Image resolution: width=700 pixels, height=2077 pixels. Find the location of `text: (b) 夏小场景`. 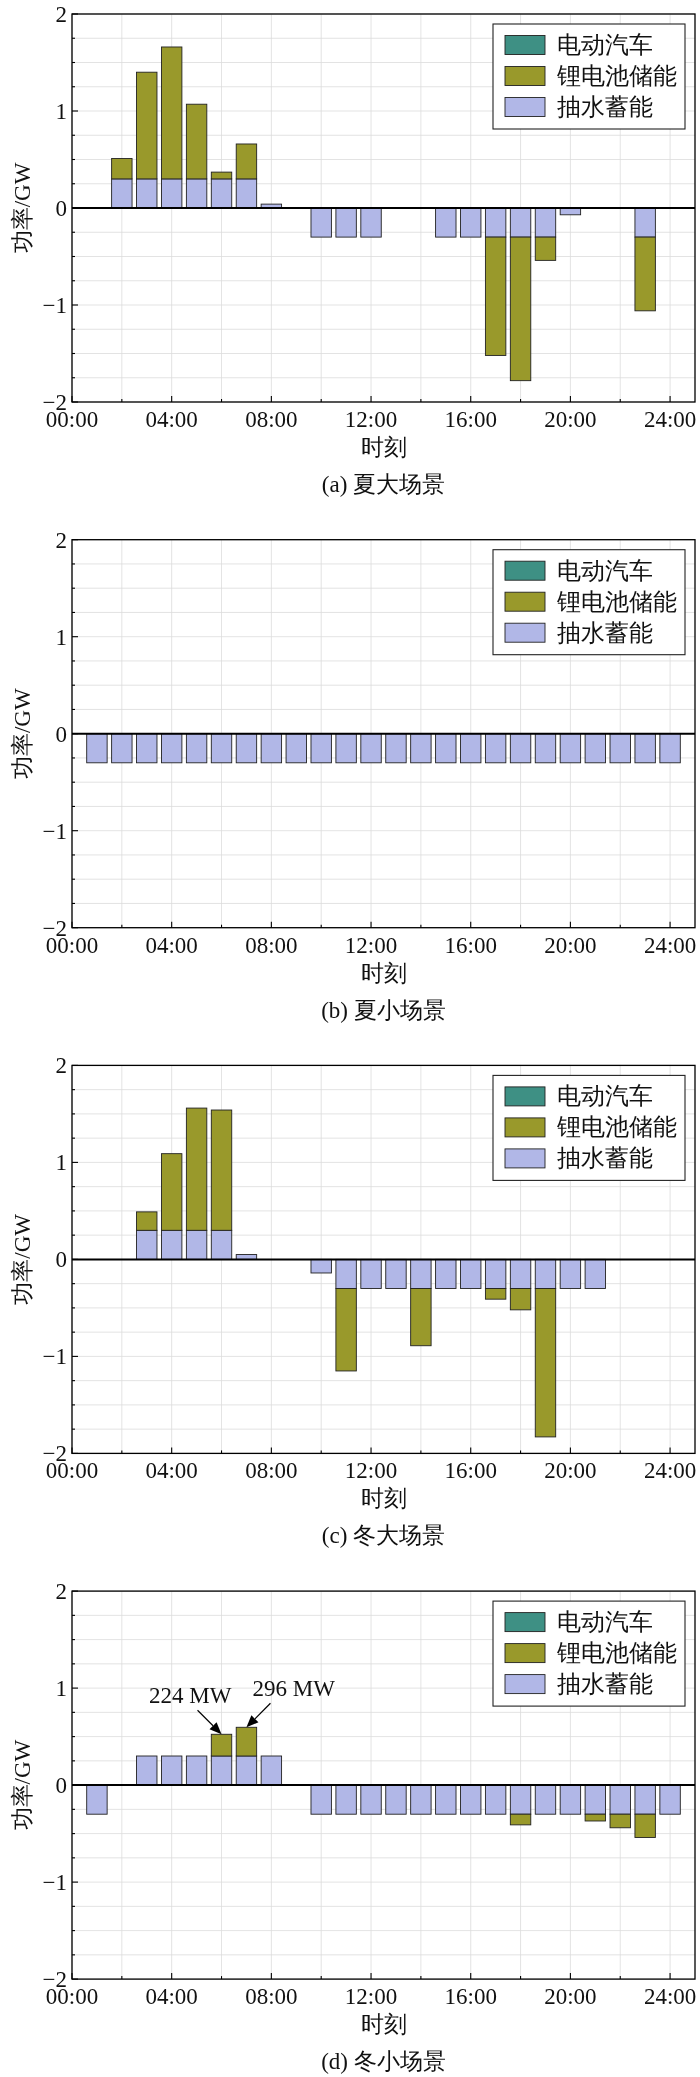

text: (b) 夏小场景 is located at coordinates (383, 1010).